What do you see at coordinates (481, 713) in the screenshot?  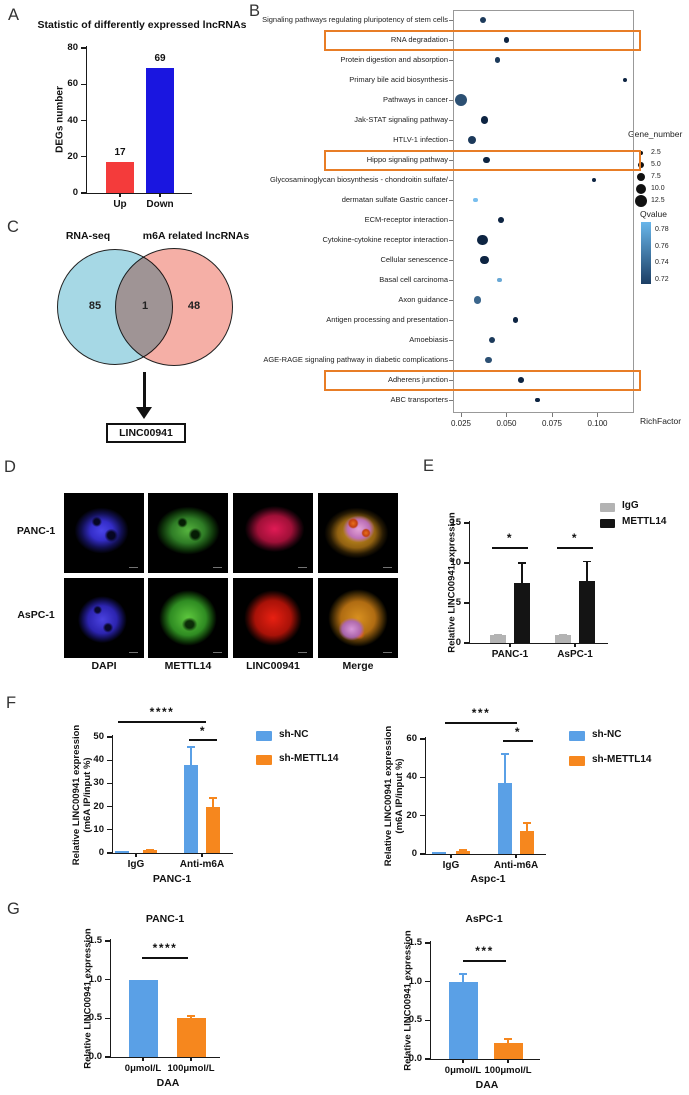 I see `sig-stars: ***` at bounding box center [481, 713].